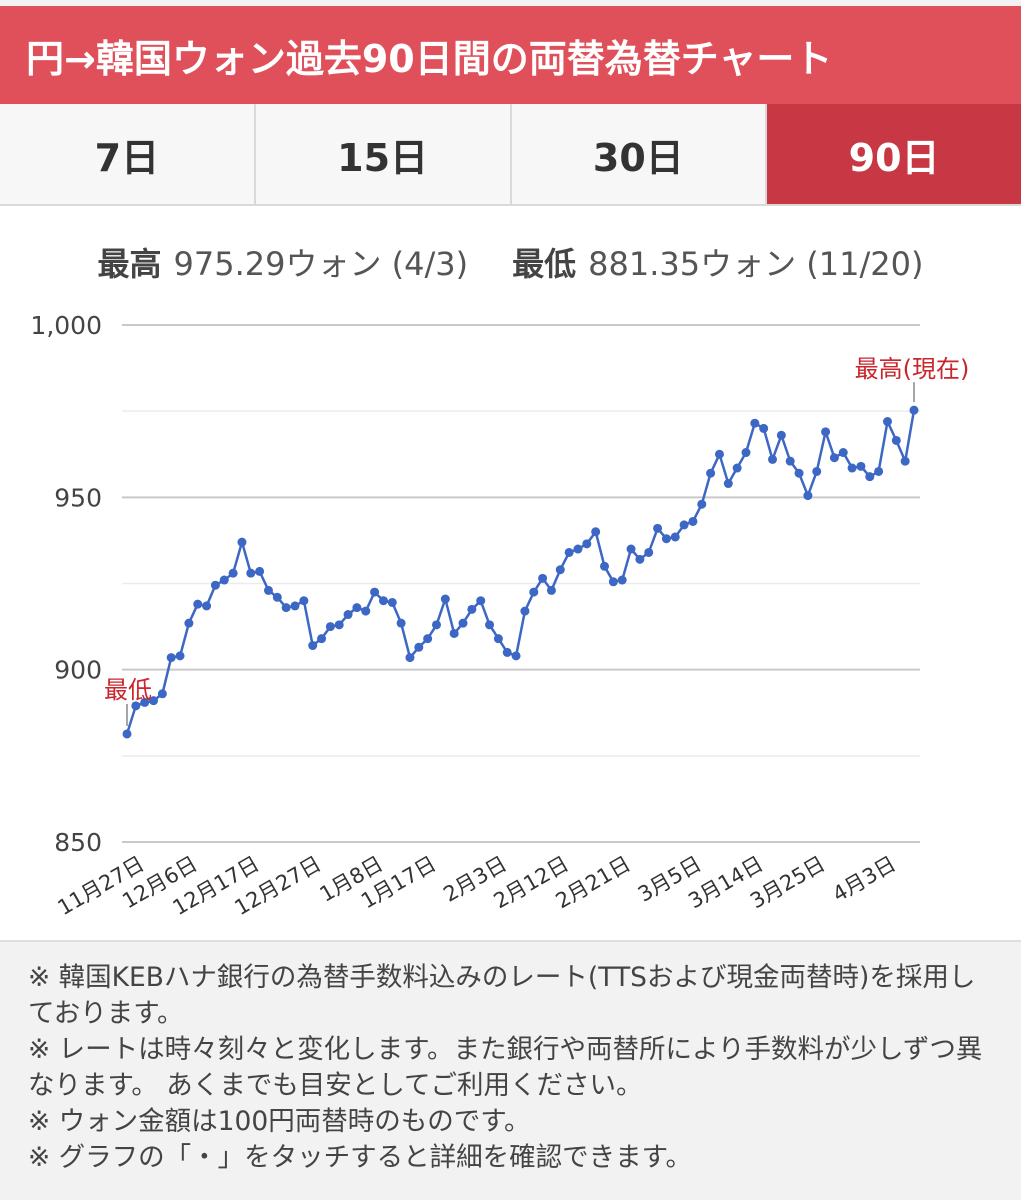  What do you see at coordinates (756, 264) in the screenshot?
I see `low-value: 881.35ウォン (11/20)` at bounding box center [756, 264].